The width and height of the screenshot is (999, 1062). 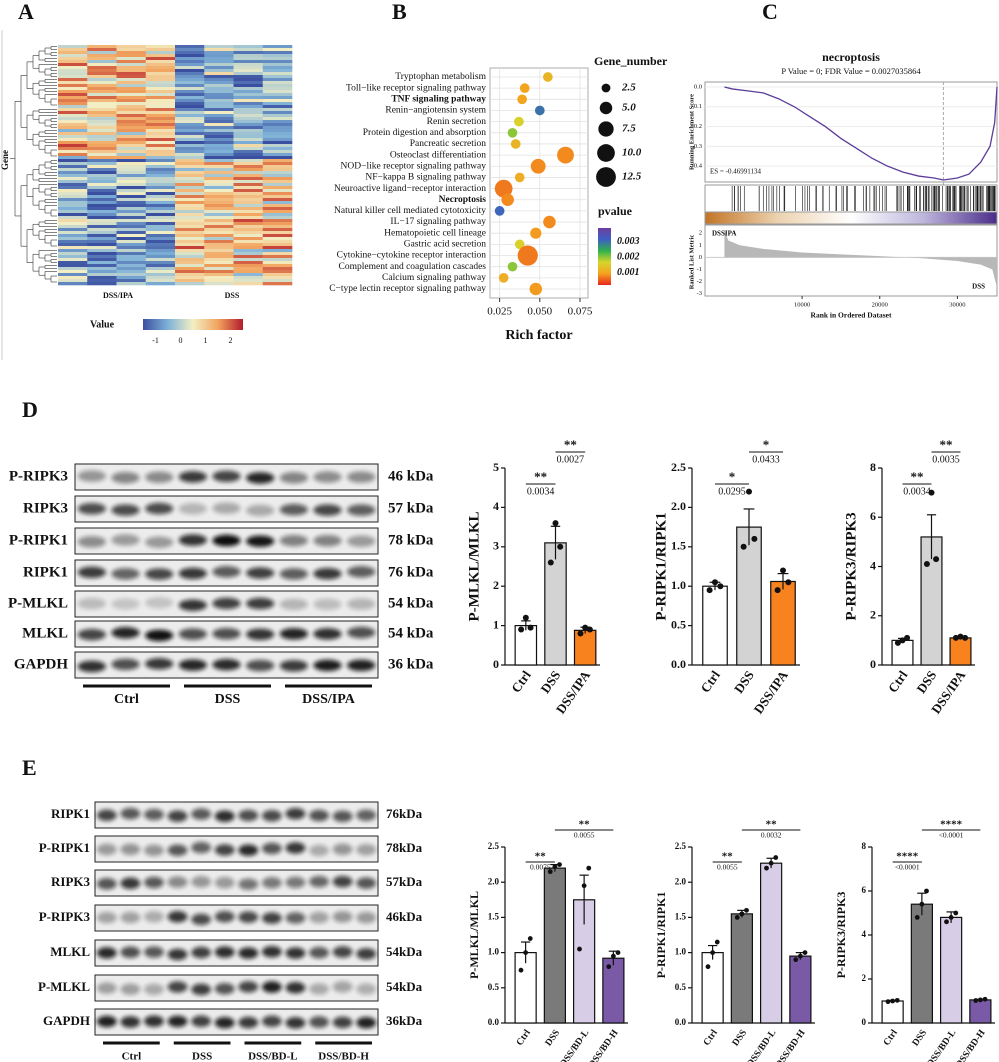 What do you see at coordinates (435, 111) in the screenshot?
I see `pathway-label: Renin−angiotensin system` at bounding box center [435, 111].